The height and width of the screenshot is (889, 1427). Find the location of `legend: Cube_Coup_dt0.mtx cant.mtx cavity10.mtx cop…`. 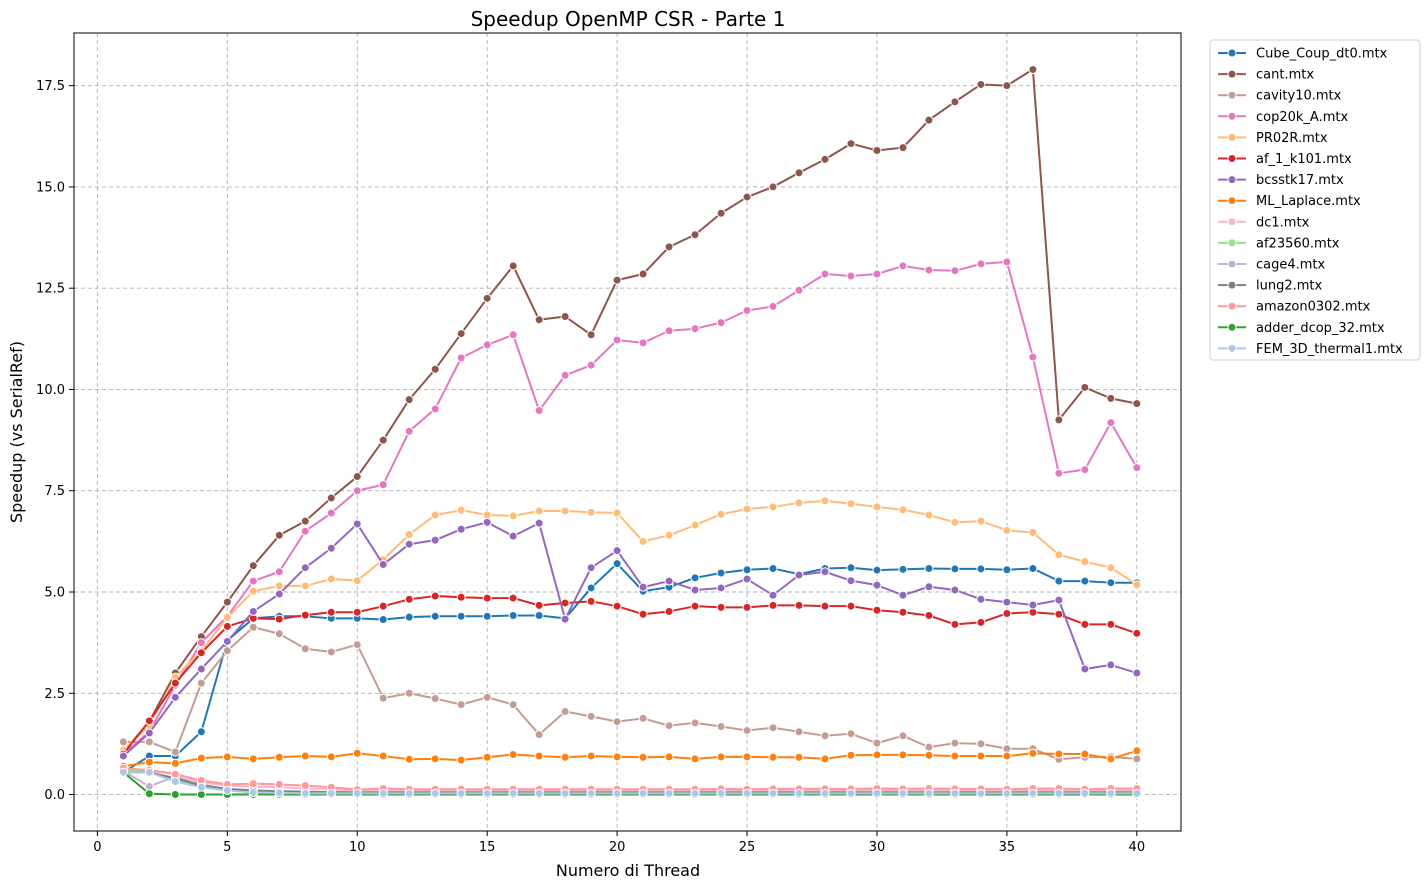

legend: Cube_Coup_dt0.mtx cant.mtx cavity10.mtx cop… is located at coordinates (1315, 200).